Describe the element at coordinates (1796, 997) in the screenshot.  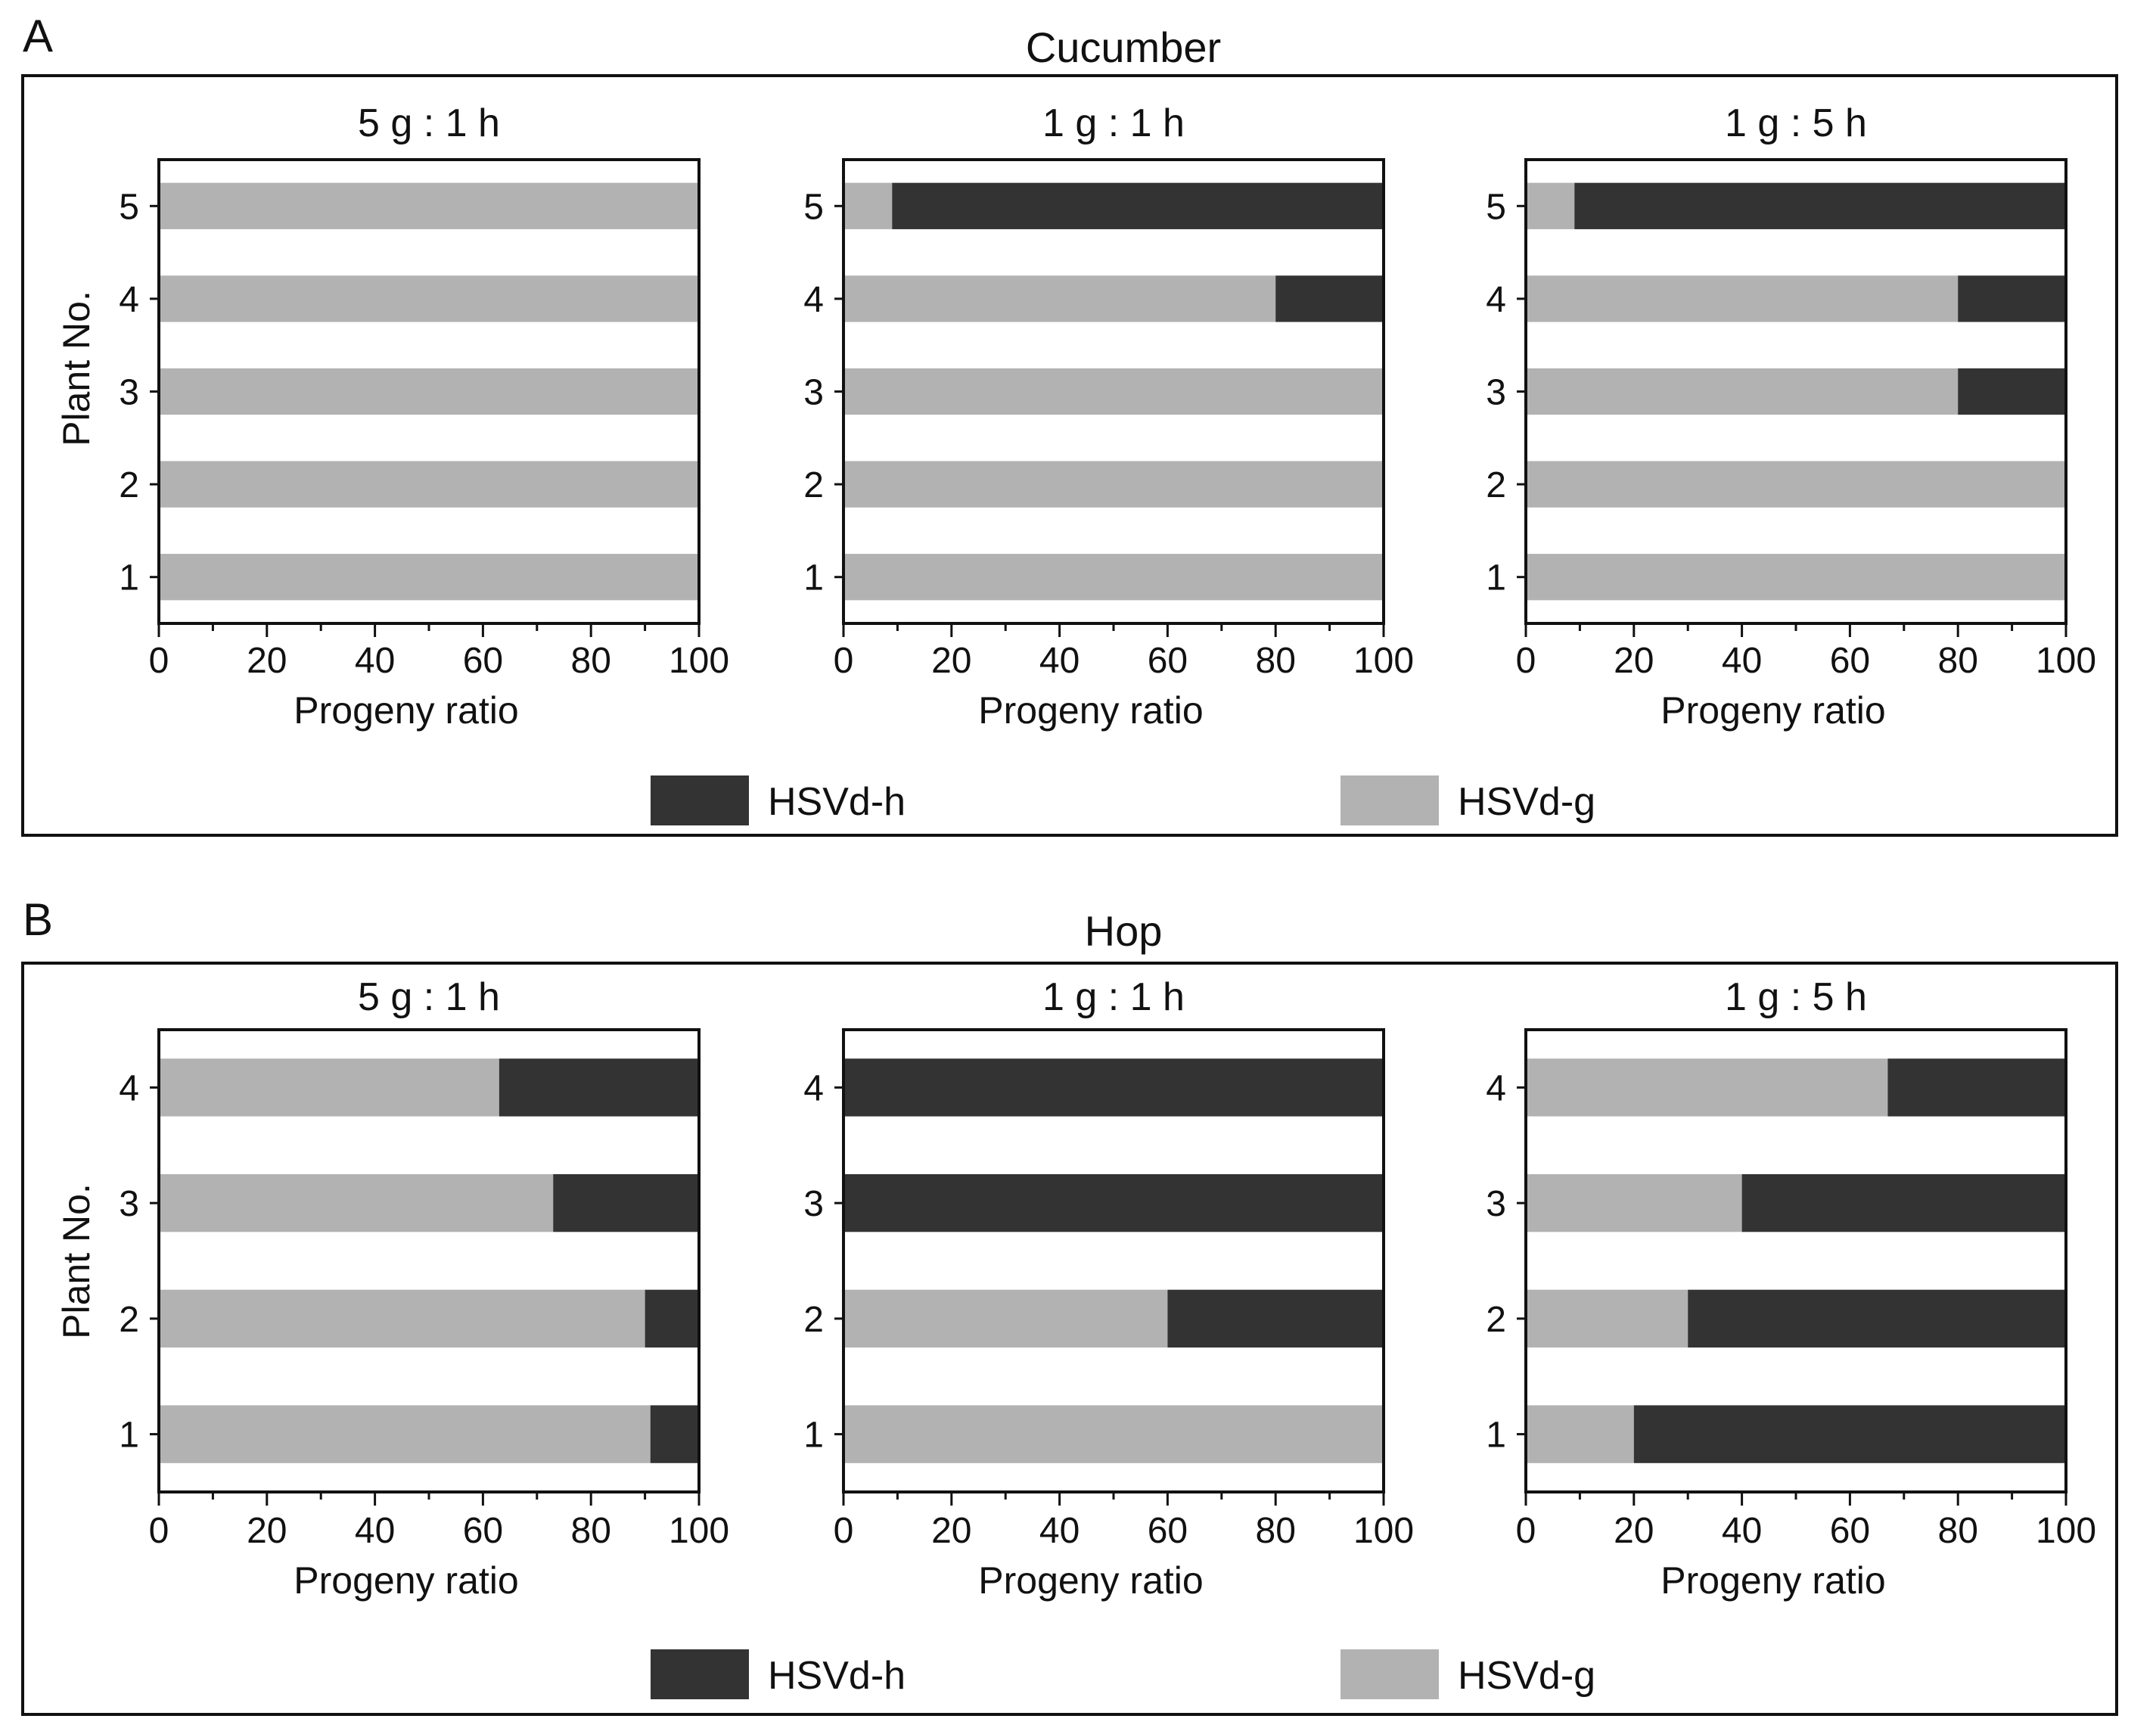
I see `subplot-title: 1 g : 5 h` at that location.